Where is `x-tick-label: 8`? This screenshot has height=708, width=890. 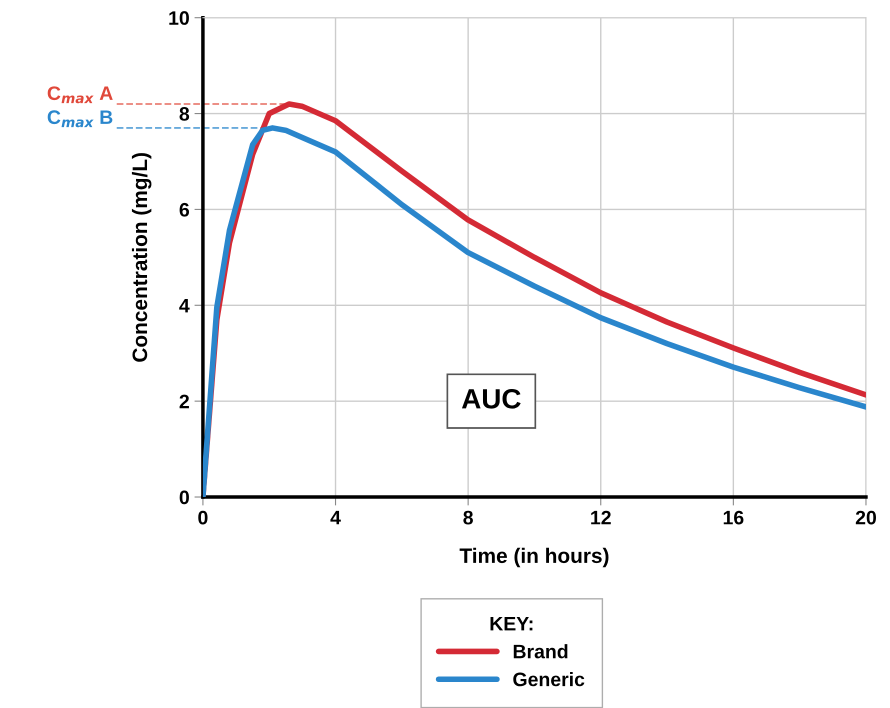
x-tick-label: 8 is located at coordinates (468, 517).